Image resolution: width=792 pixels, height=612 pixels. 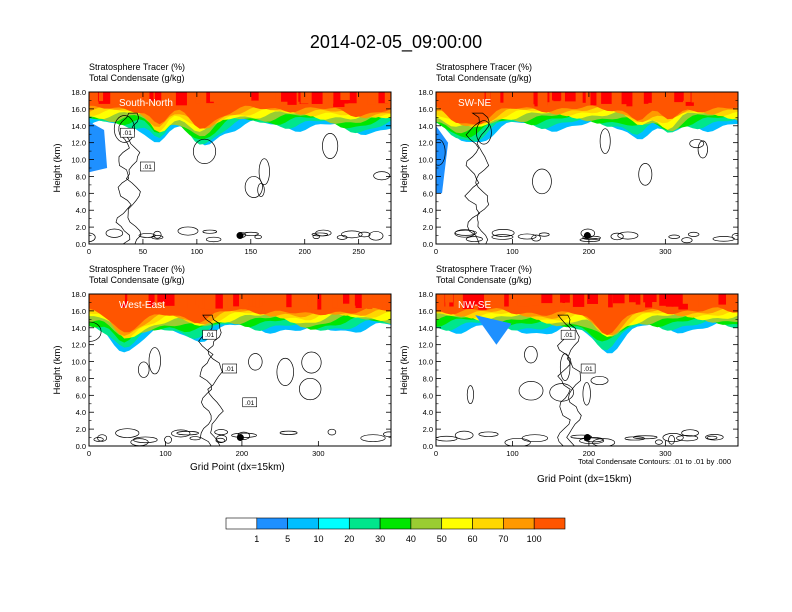 What do you see at coordinates (587, 108) in the screenshot?
I see `tracer-layer` at bounding box center [587, 108].